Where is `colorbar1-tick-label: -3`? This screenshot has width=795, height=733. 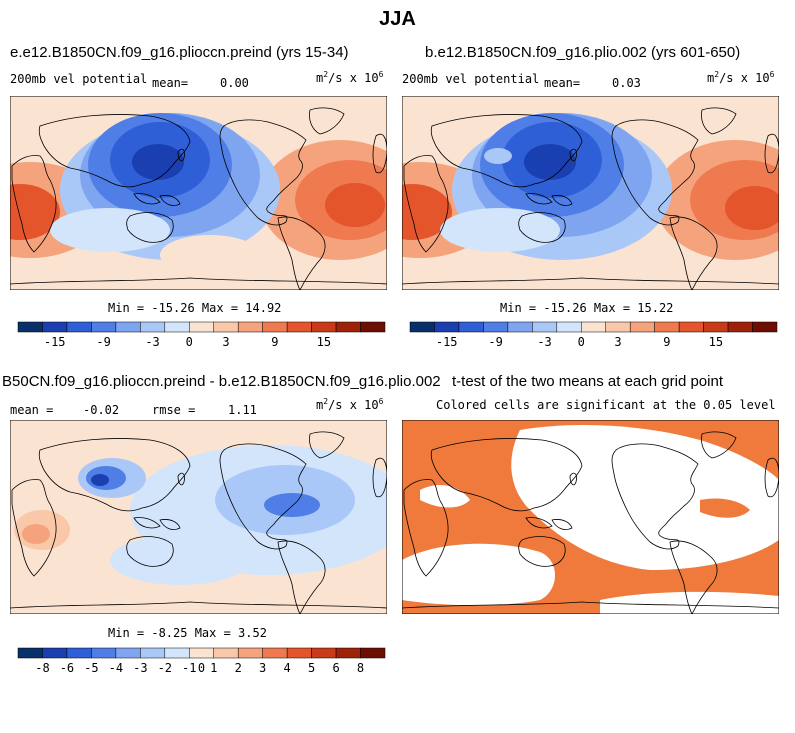
colorbar1-tick-label: -3 is located at coordinates (152, 342).